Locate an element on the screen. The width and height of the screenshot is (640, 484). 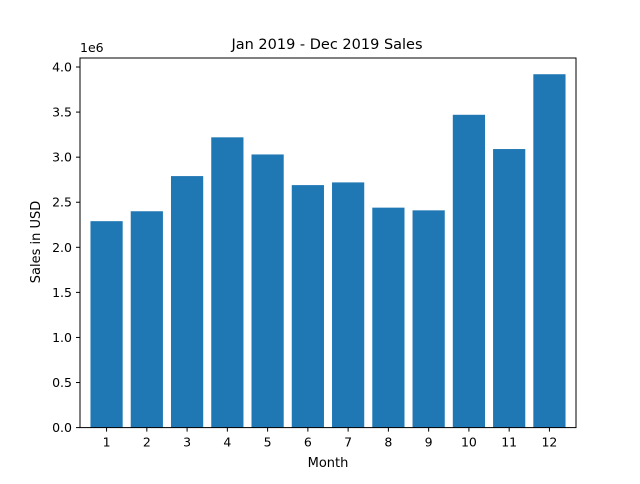
y-axis-ticks: 0.0 0.5 1.0 1.5 2.0 2.5 3.0 3.5 4.0 is located at coordinates (66, 247).